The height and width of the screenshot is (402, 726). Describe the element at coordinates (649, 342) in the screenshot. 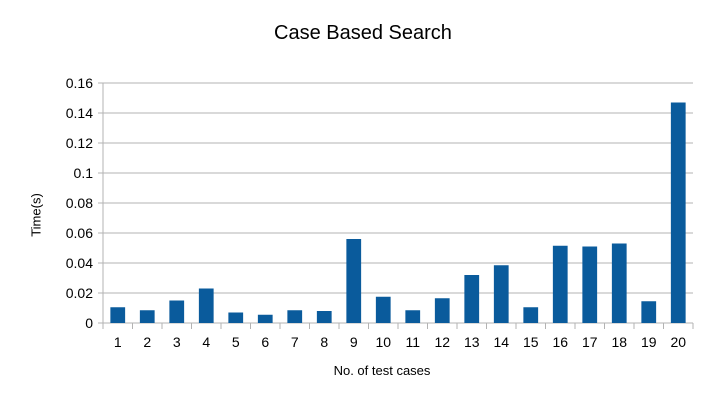

I see `x-tick-label: 19` at that location.